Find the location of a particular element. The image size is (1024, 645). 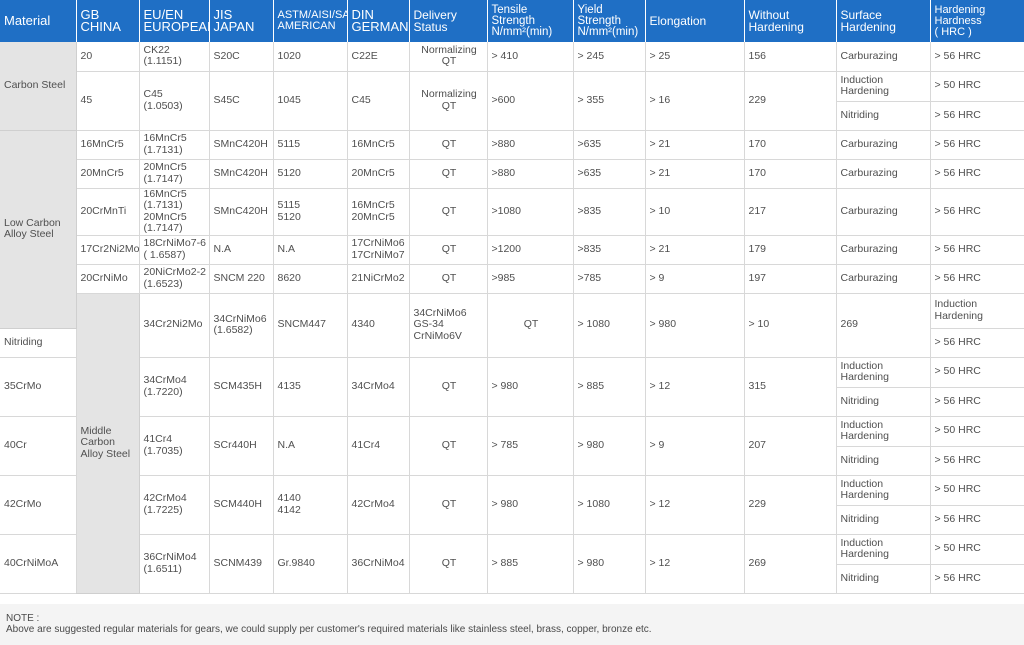

cell-eu: C45 (1.0503) is located at coordinates (174, 101).